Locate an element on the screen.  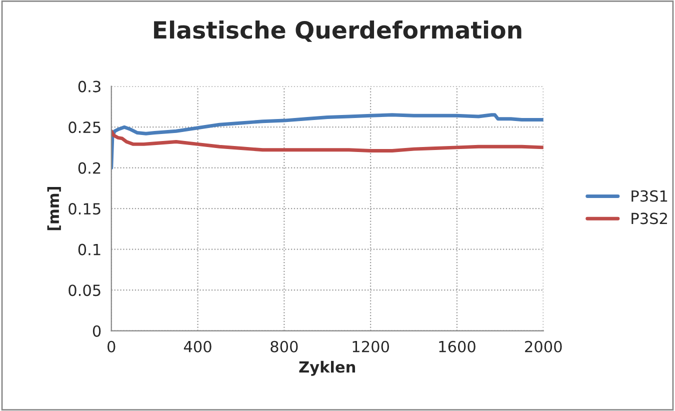
y-tick-label: 0 is located at coordinates (96, 331).